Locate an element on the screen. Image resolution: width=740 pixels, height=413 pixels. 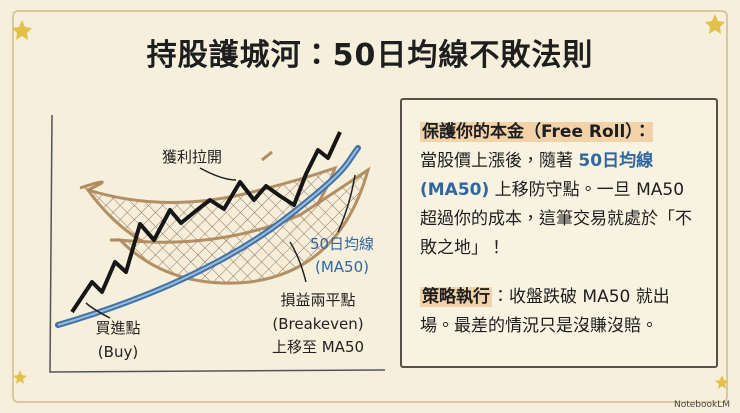
paragraph: 策略執行 ：收盤跌破 MA50 就出場。最差的情況只是沒賺沒賠。 is located at coordinates (561, 312).